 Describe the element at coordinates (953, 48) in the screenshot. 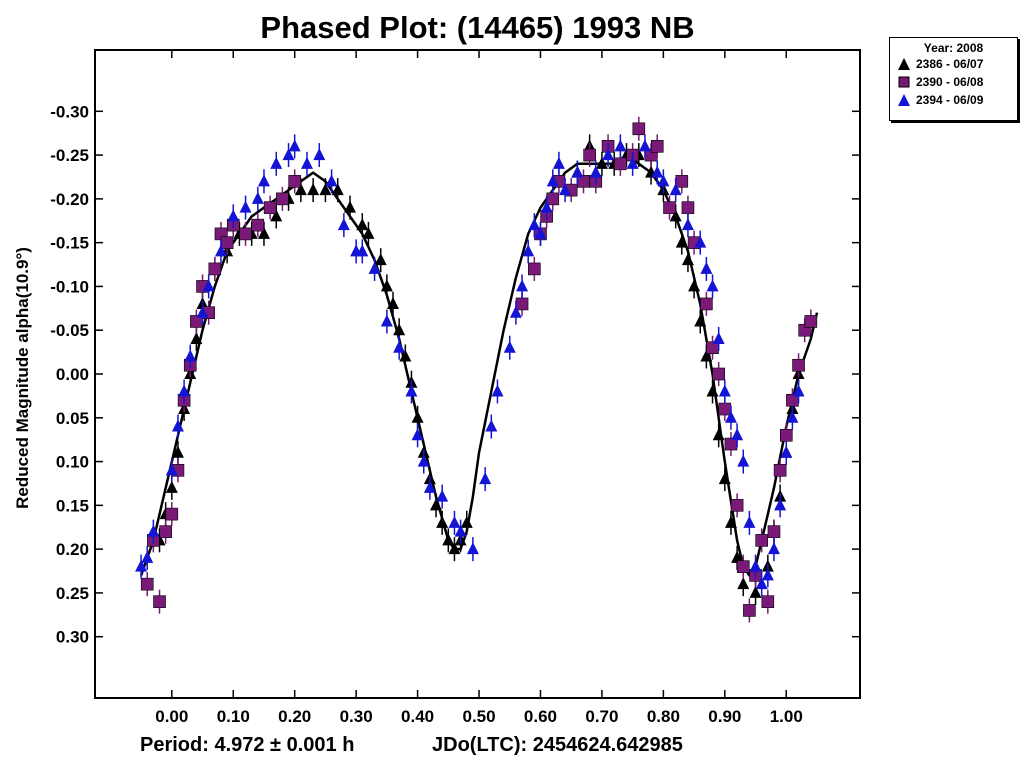

I see `legend-title: Year: 2008` at that location.